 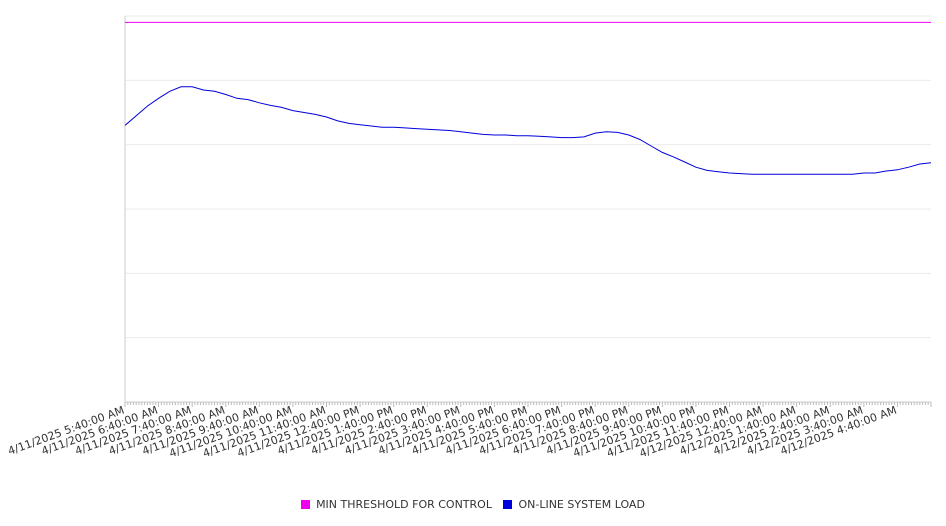 I want to click on legend-swatch-system-load-icon, so click(x=508, y=504).